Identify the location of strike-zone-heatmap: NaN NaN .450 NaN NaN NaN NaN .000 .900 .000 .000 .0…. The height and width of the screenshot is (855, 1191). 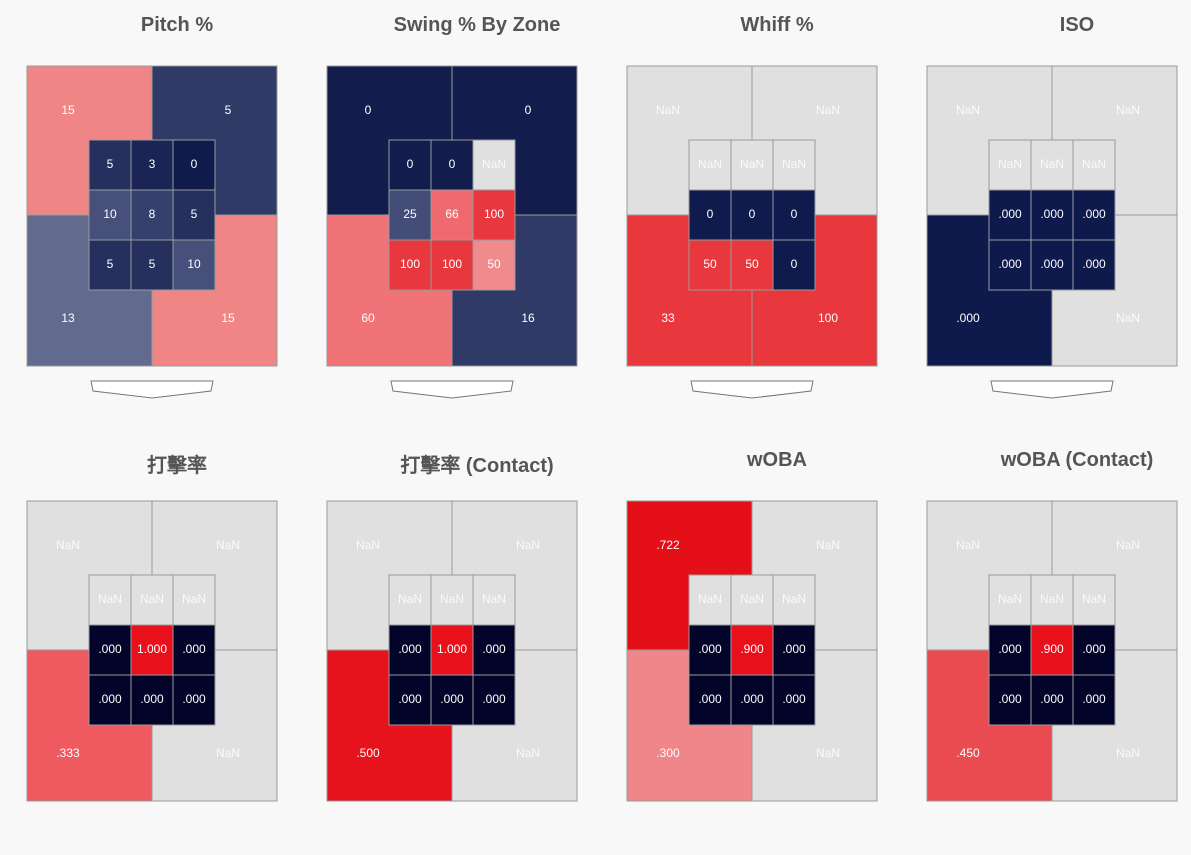
(1052, 651).